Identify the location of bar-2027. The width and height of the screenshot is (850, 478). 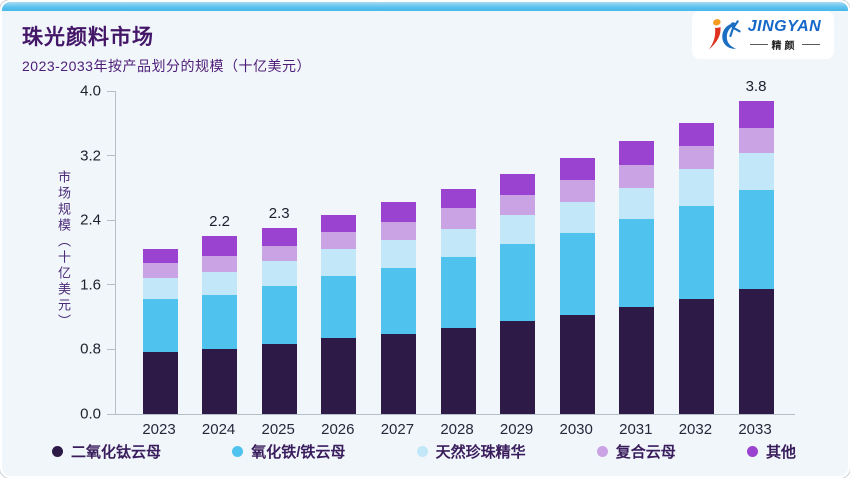
(398, 308).